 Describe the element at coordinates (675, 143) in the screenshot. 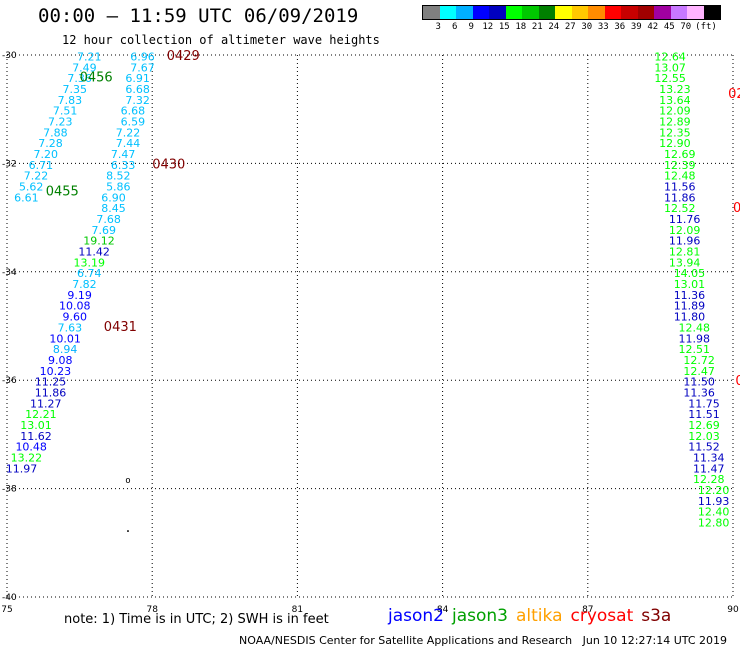

I see `swh-value: 12.90` at that location.